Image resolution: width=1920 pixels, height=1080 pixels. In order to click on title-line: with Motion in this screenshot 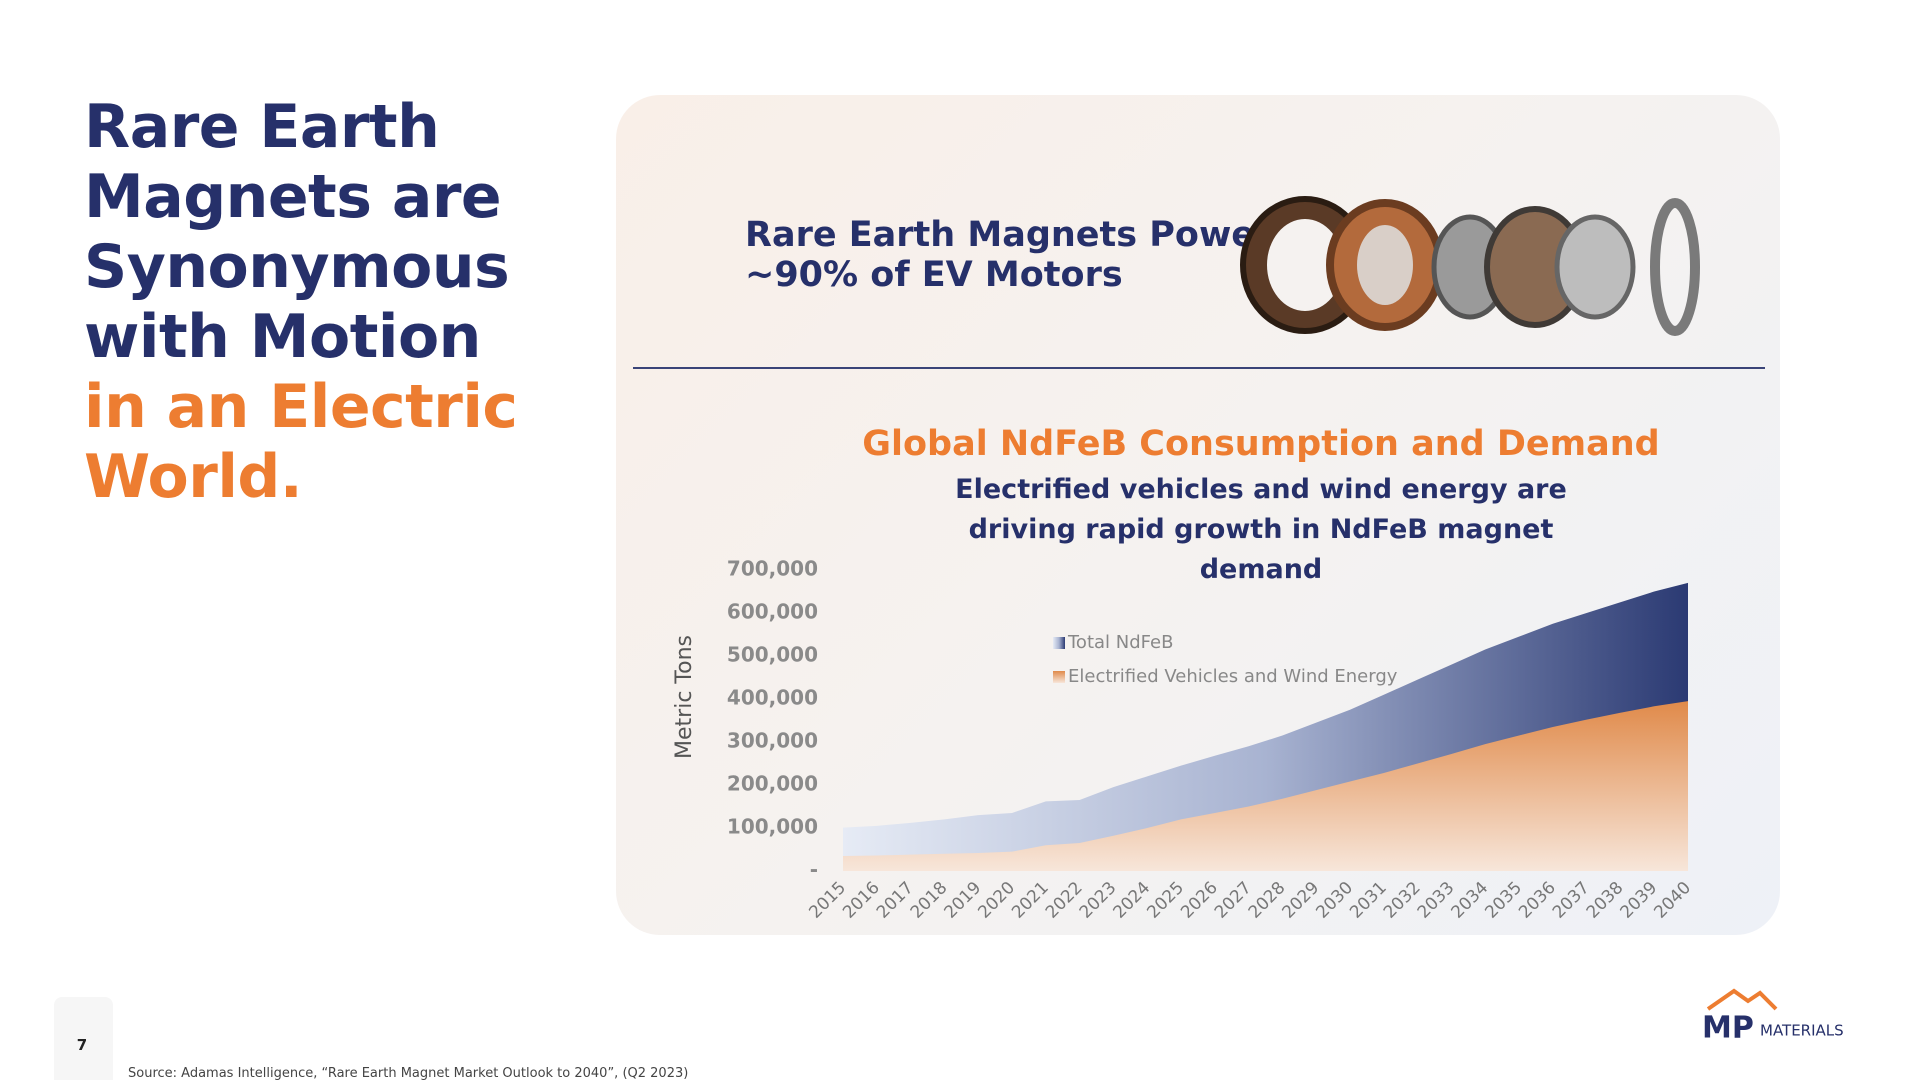, I will do `click(282, 337)`.